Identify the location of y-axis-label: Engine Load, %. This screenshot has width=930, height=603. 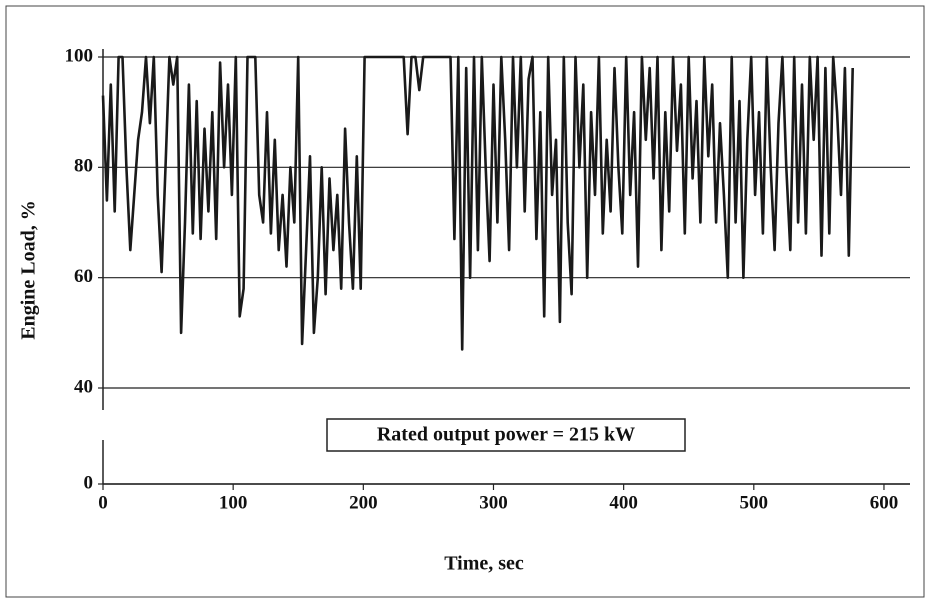
(29, 269).